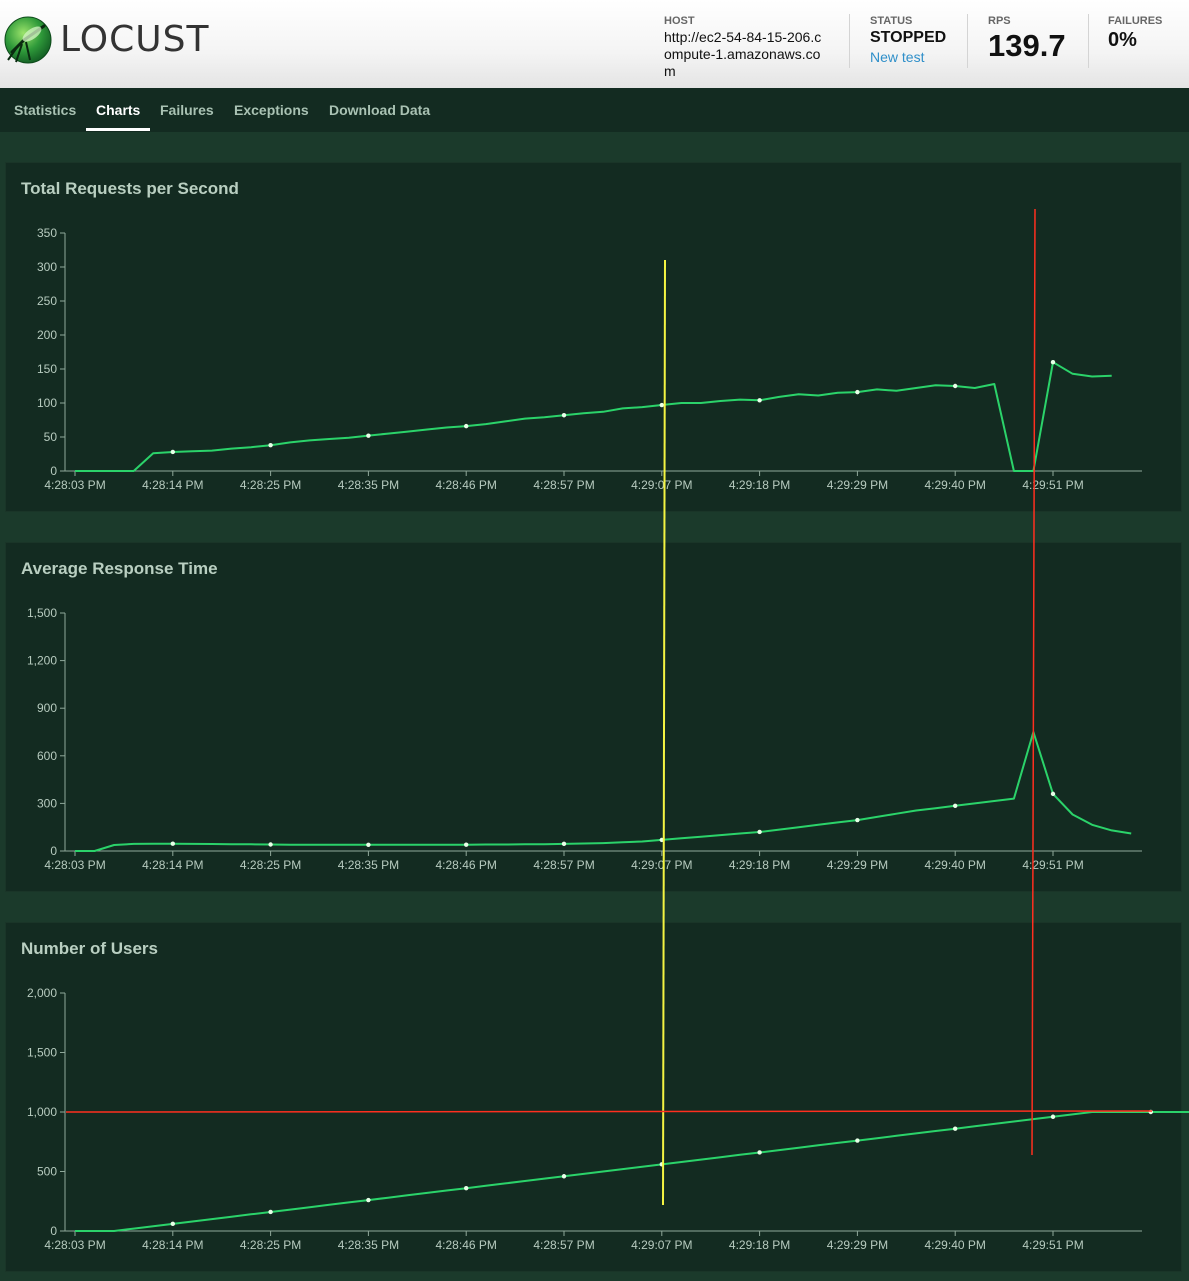 The width and height of the screenshot is (1189, 1281). I want to click on rps-value: 139.7, so click(1027, 45).